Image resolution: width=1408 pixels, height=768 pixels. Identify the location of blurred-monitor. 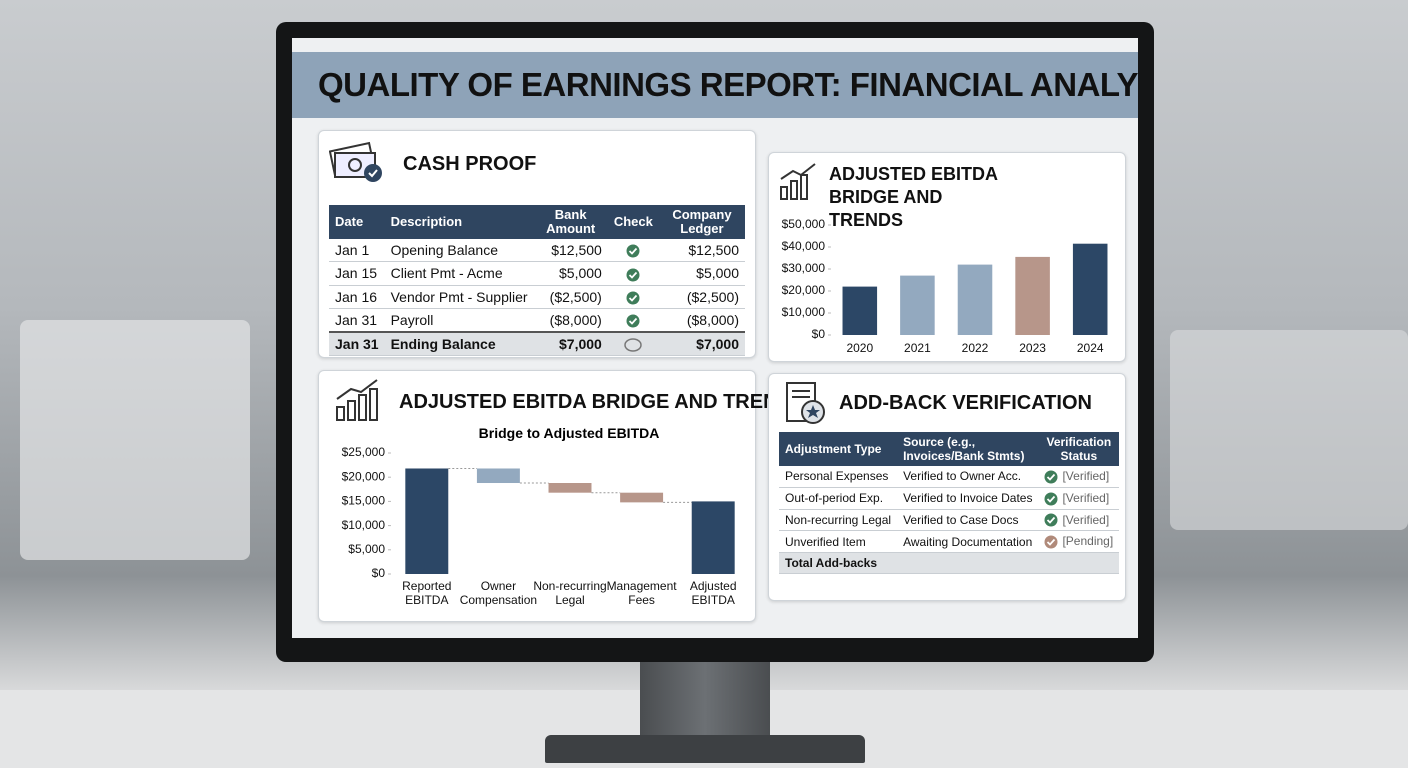
(135, 440).